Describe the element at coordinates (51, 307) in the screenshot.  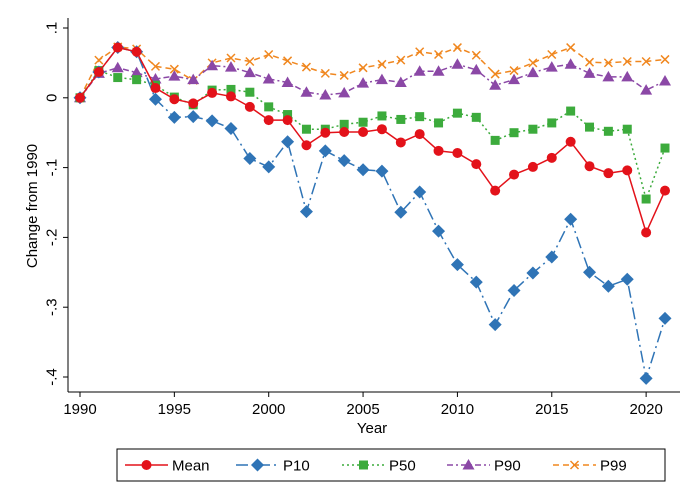
I see `y-tick-label: -.3` at that location.